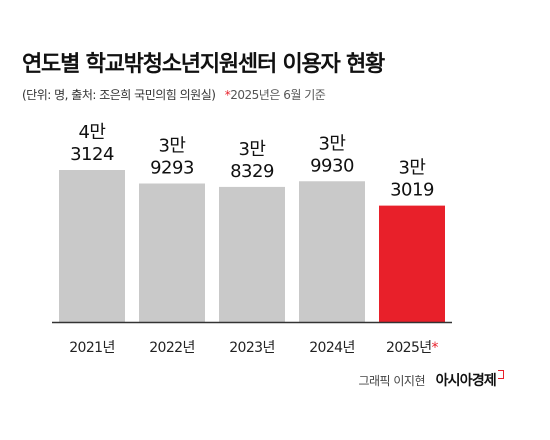 This screenshot has height=440, width=550. What do you see at coordinates (92, 246) in the screenshot?
I see `bar-2021년` at bounding box center [92, 246].